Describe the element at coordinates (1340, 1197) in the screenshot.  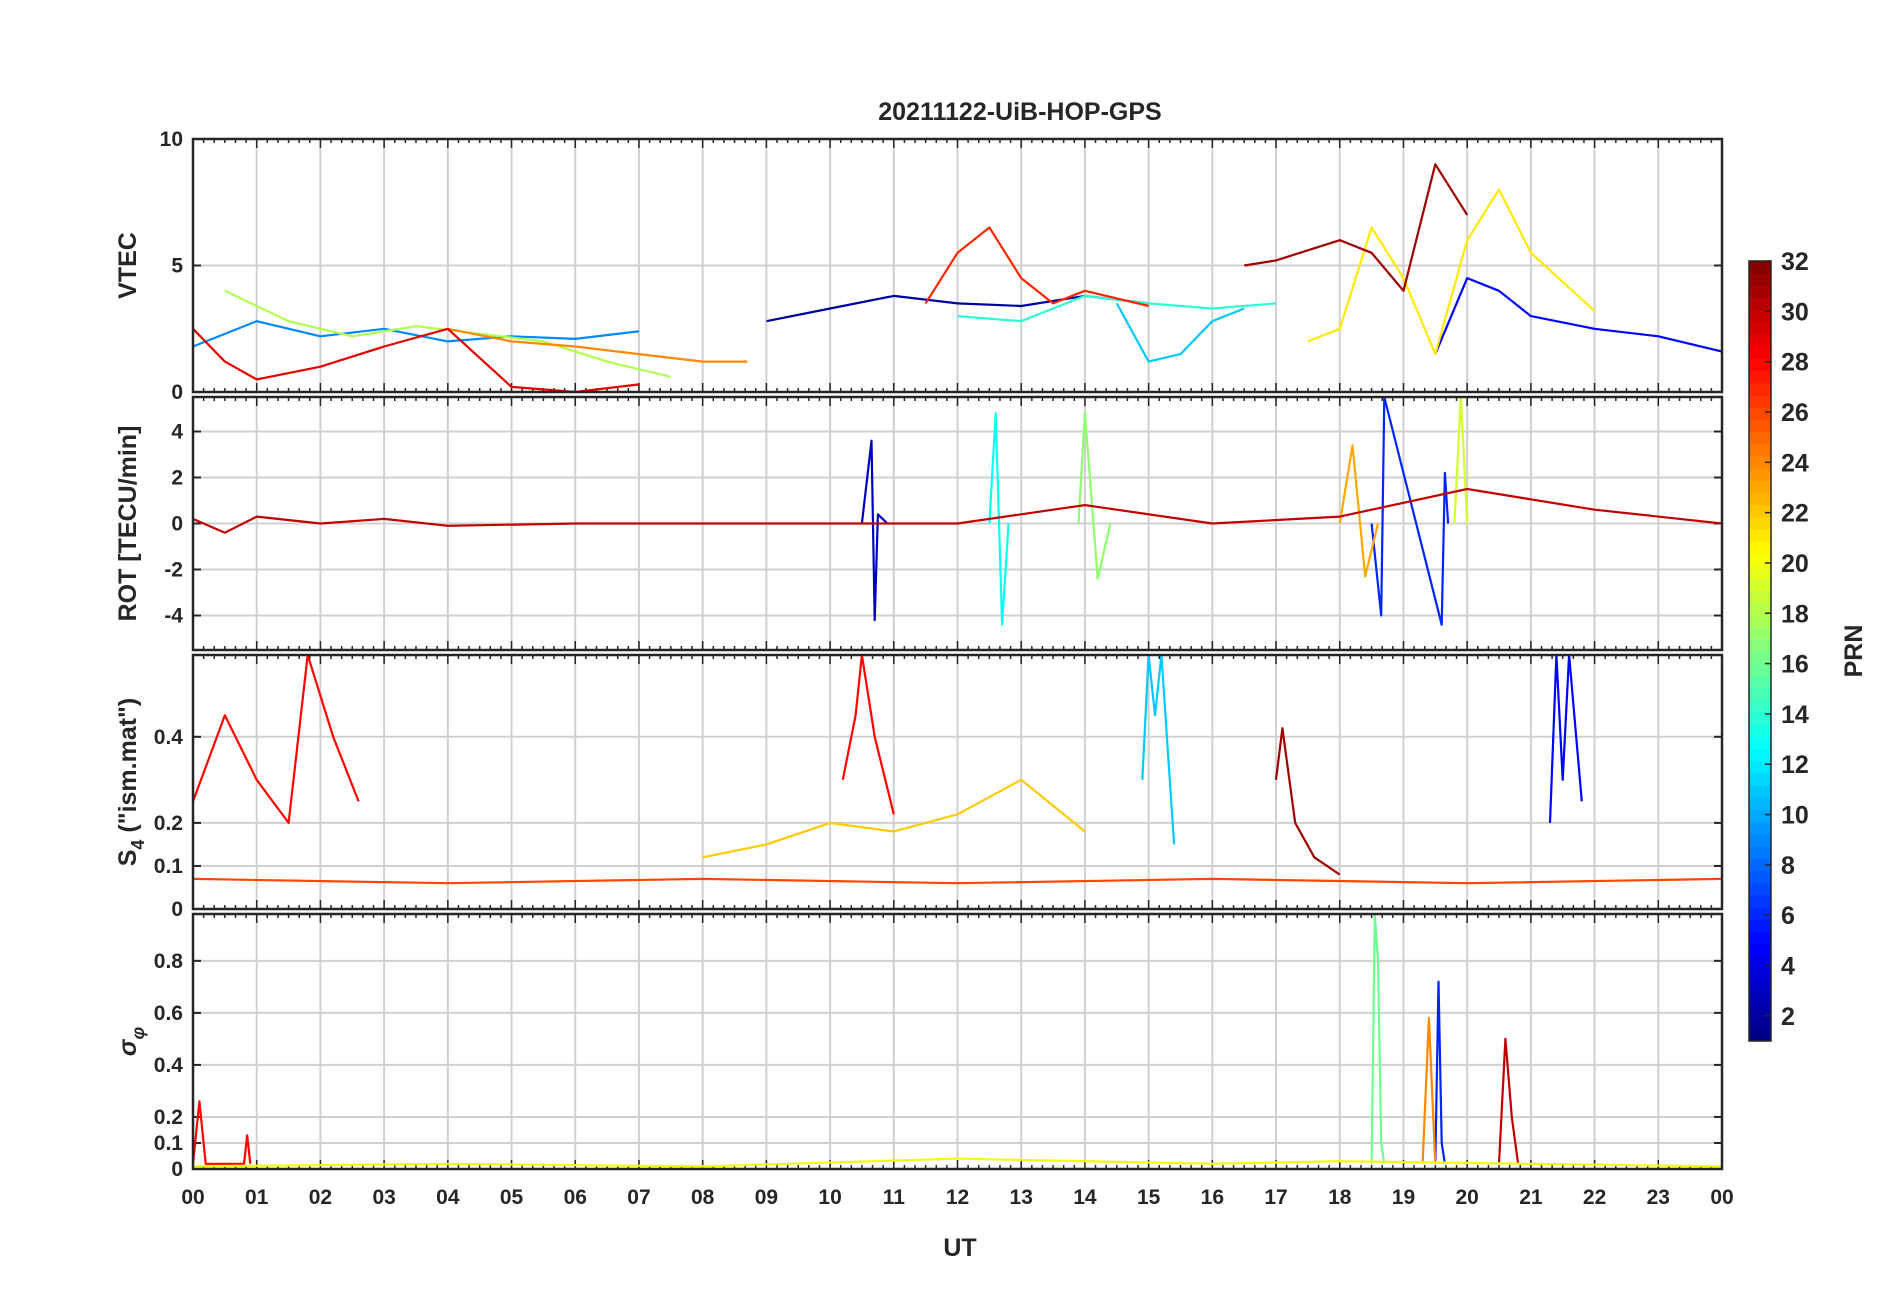
I see `x-tick-label: 18` at that location.